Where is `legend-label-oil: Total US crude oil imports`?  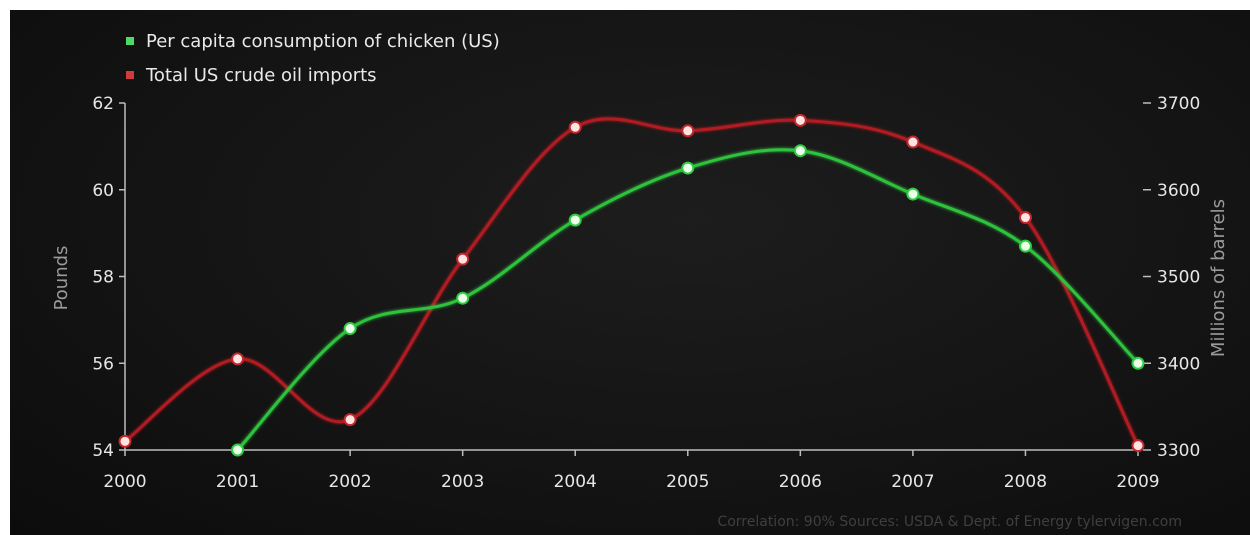 legend-label-oil: Total US crude oil imports is located at coordinates (261, 75).